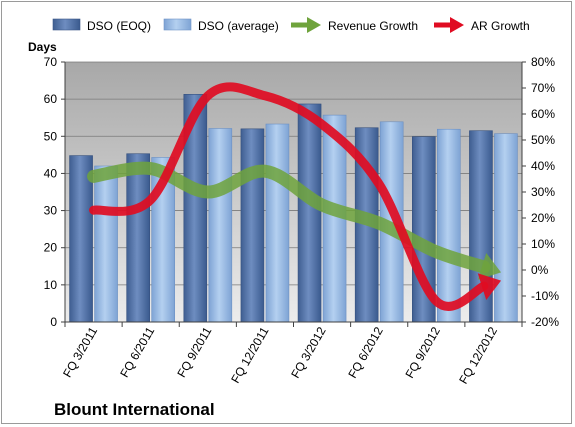  I want to click on x-tick-label: FQ 3/2011, so click(80, 352).